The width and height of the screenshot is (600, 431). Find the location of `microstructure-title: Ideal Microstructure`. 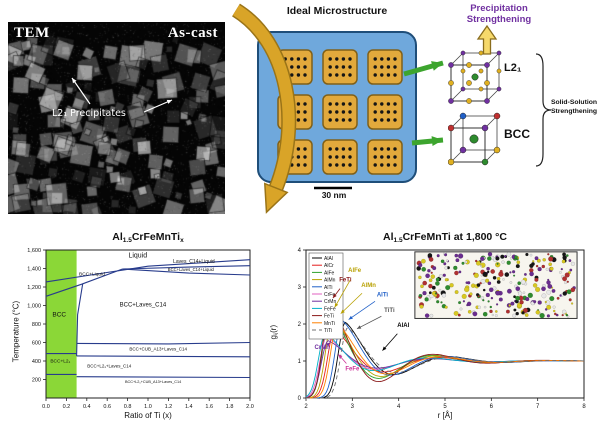

microstructure-title: Ideal Microstructure is located at coordinates (337, 11).